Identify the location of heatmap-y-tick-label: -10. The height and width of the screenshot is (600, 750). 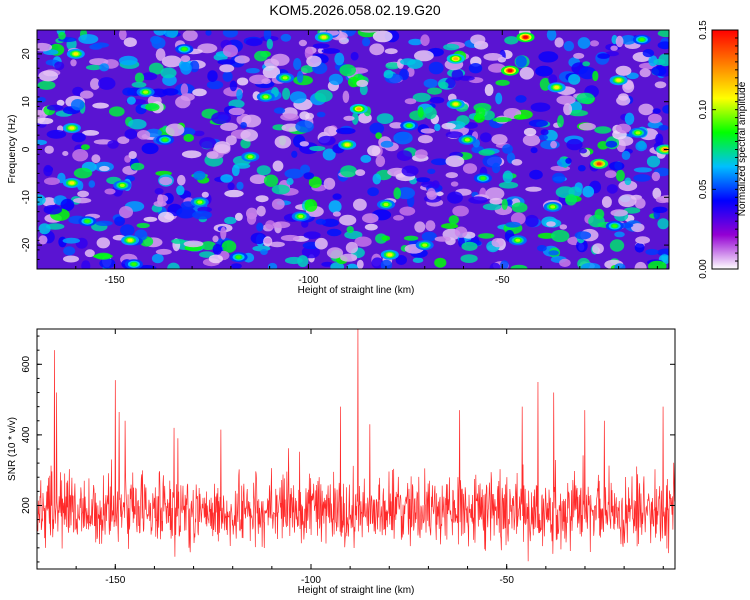
(26, 197).